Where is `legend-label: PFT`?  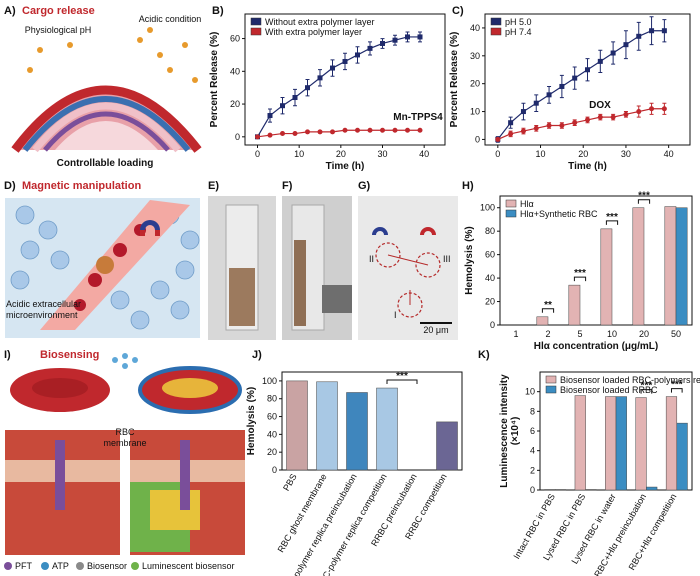
legend-label: PFT is located at coordinates (24, 566).